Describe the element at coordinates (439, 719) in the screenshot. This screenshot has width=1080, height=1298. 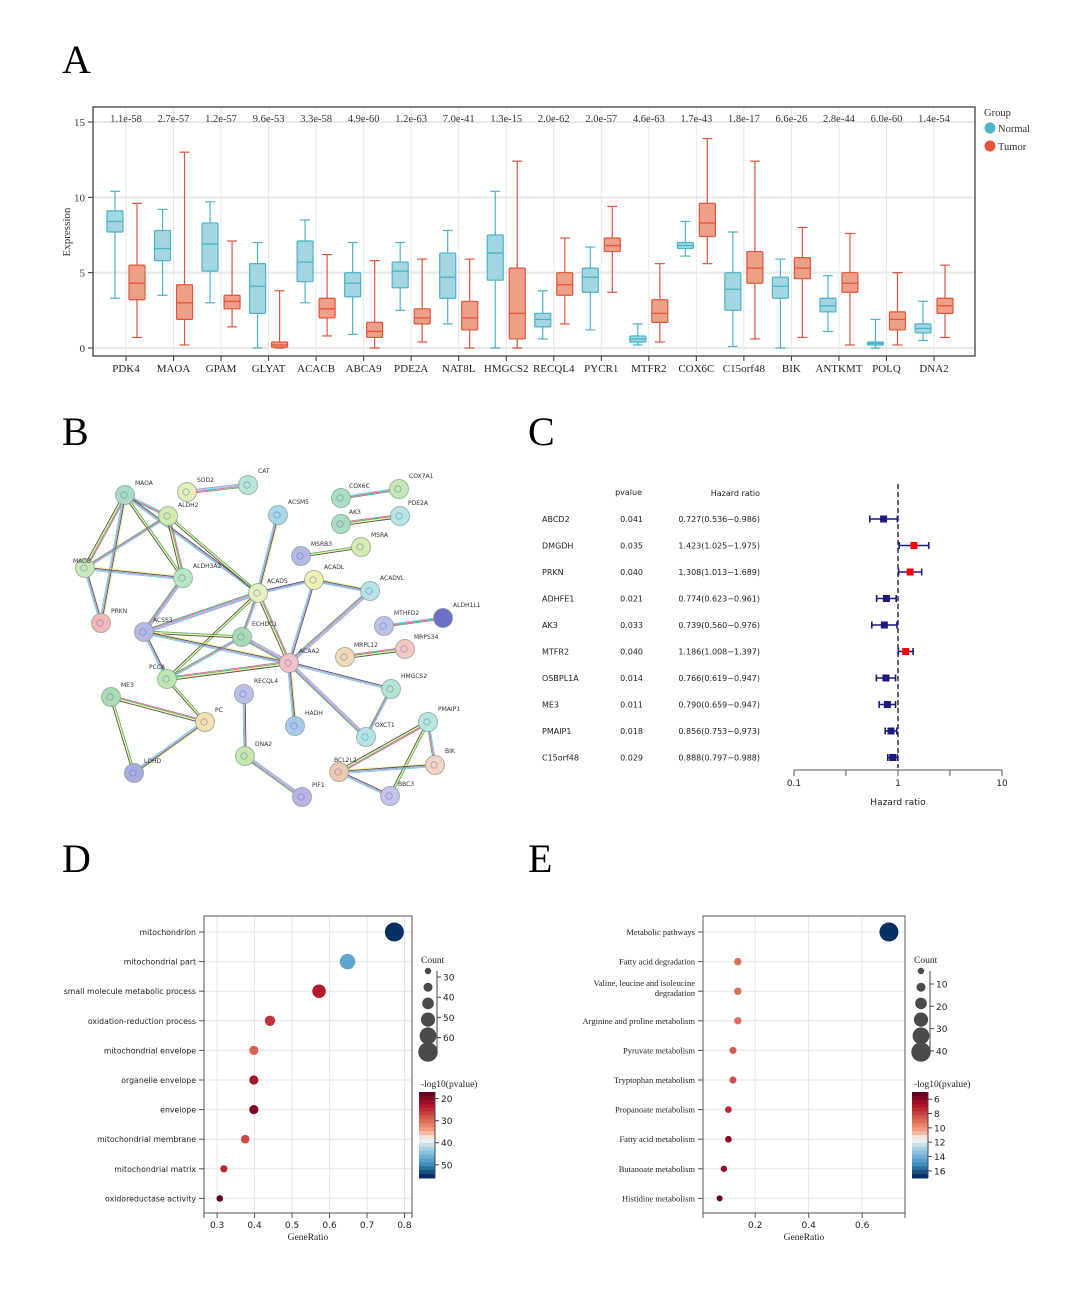
I see `node-pmaip1: PMAIP1` at that location.